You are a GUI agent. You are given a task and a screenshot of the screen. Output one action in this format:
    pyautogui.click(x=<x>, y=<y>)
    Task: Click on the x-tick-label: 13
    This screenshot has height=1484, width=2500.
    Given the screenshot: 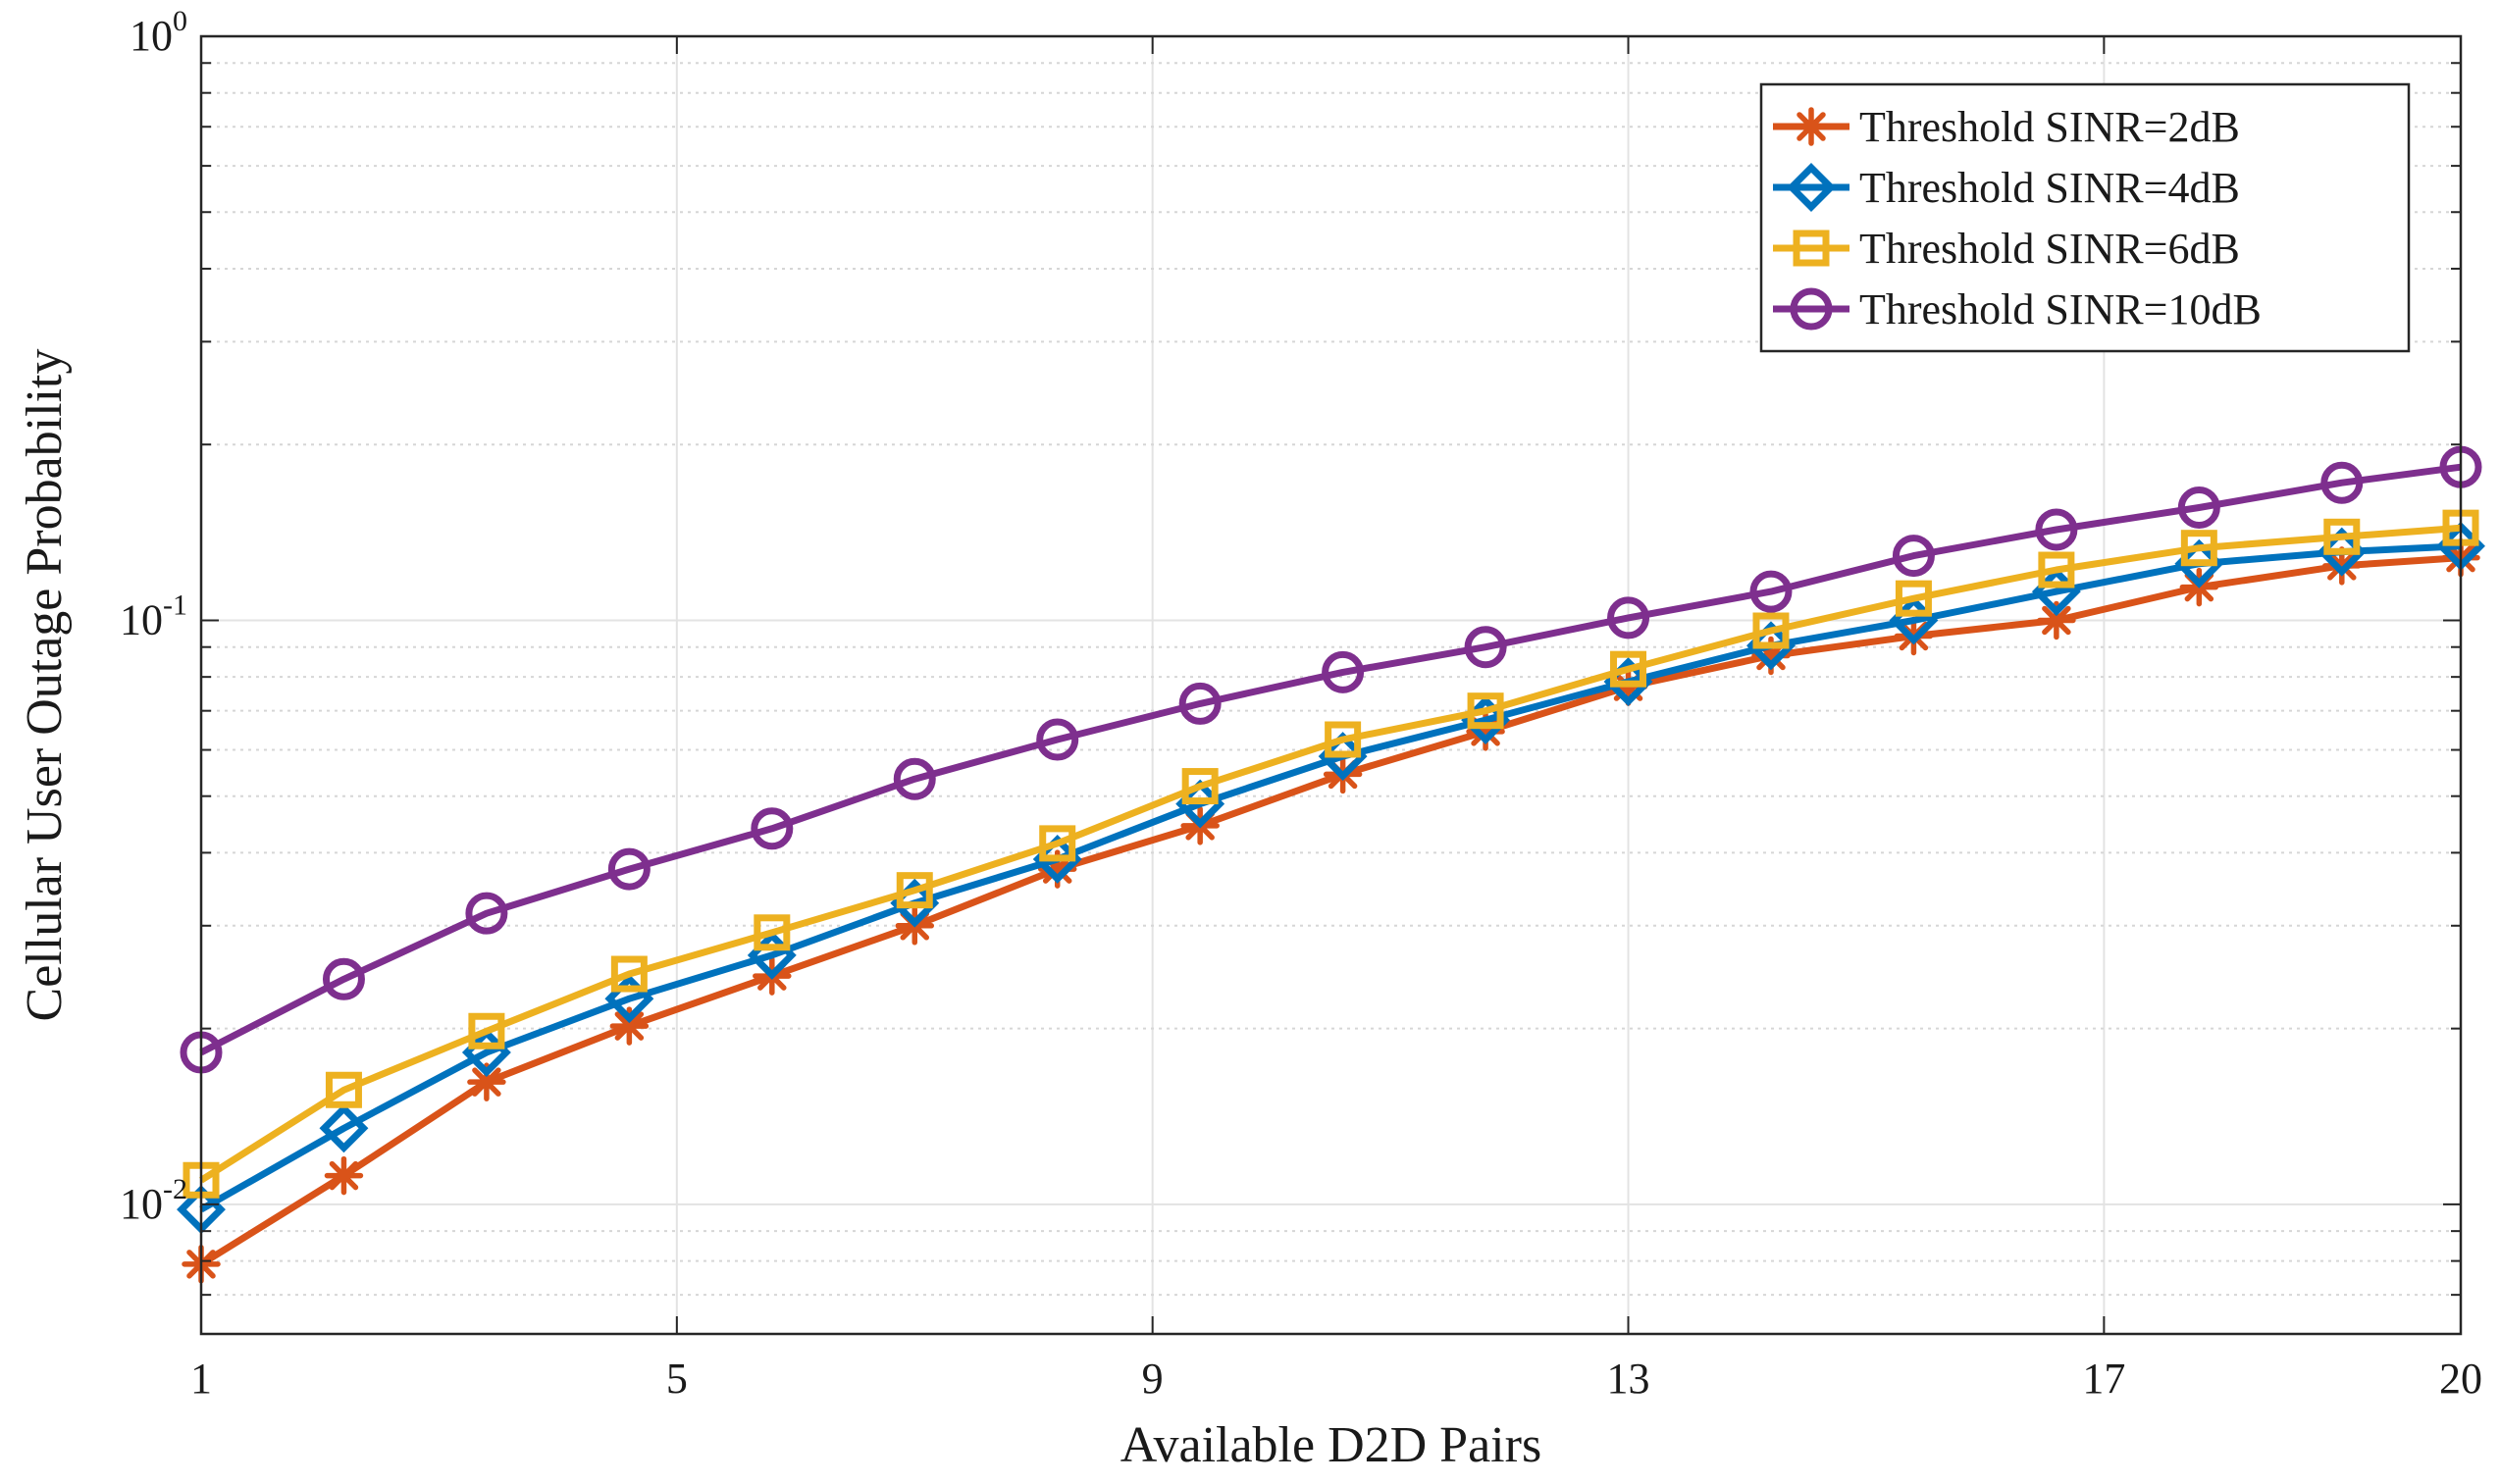 What is the action you would take?
    pyautogui.click(x=1629, y=1379)
    